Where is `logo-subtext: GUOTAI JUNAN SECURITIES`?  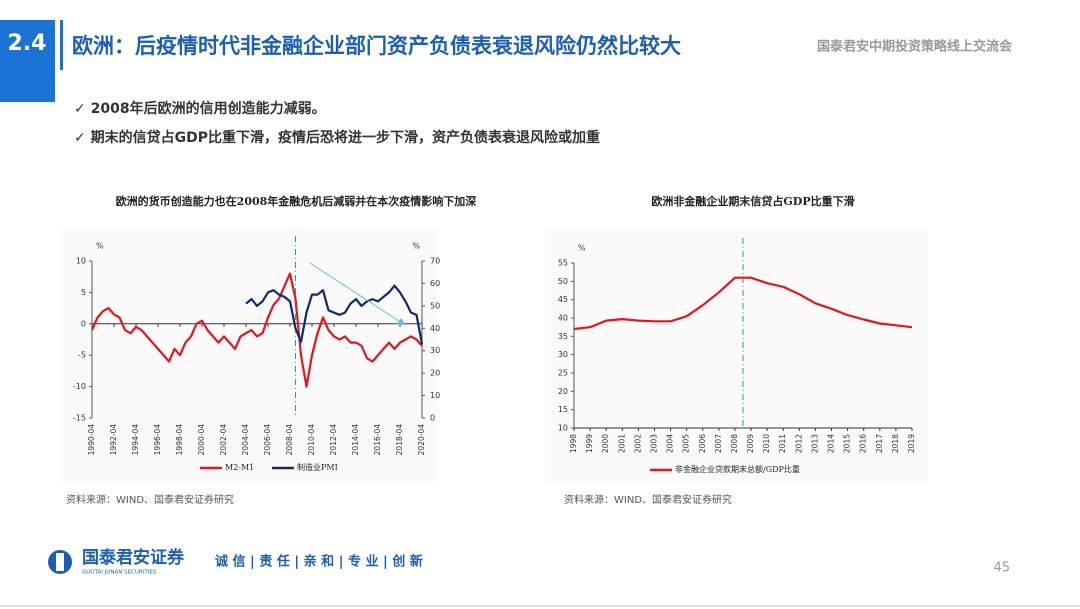
logo-subtext: GUOTAI JUNAN SECURITIES is located at coordinates (119, 573).